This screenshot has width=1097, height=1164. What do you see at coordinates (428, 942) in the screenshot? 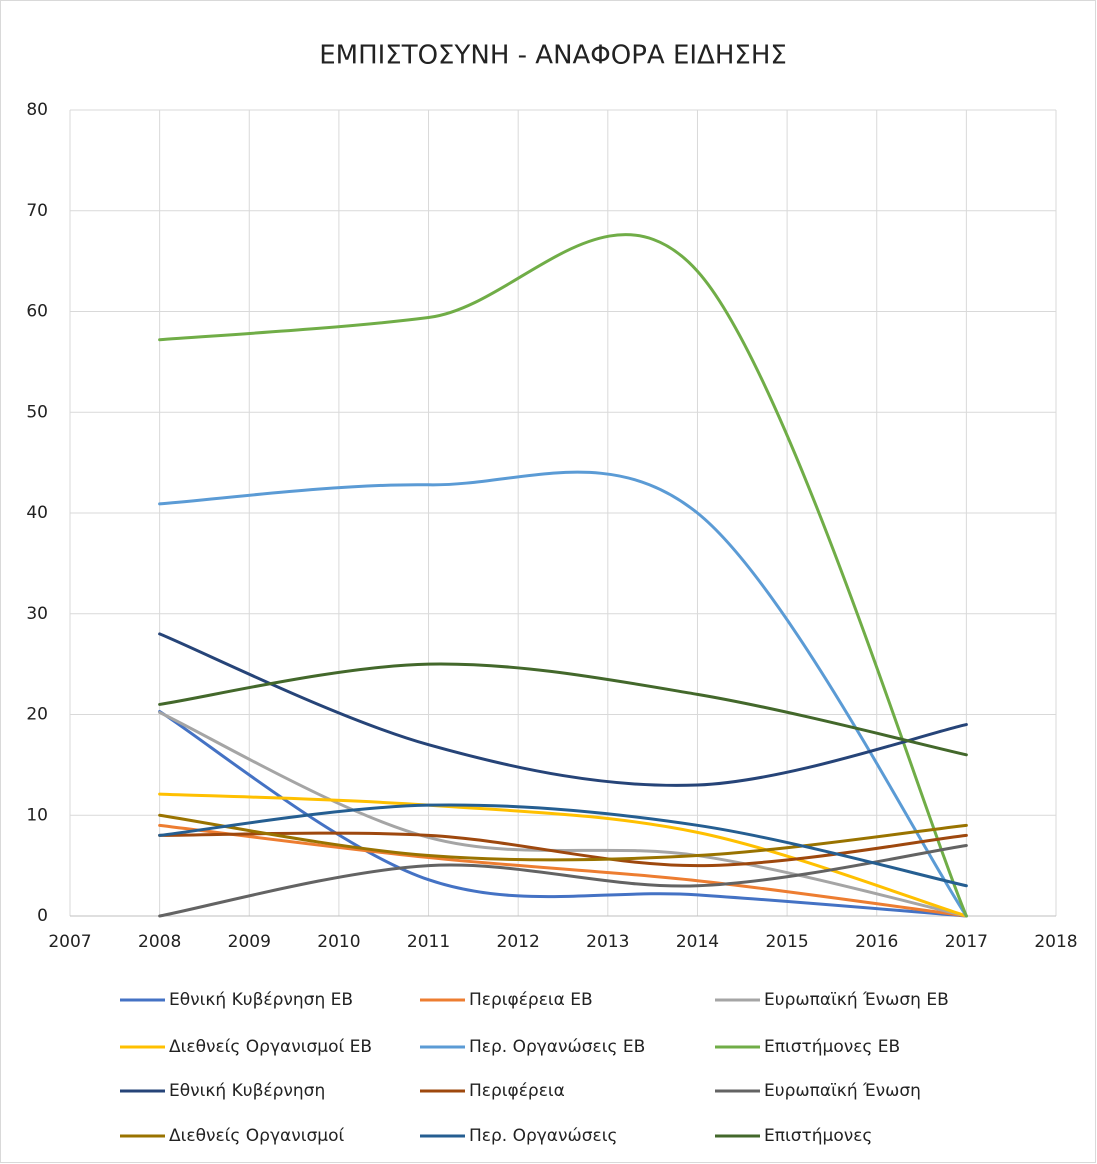
I see `x-tick-label: 2011` at bounding box center [428, 942].